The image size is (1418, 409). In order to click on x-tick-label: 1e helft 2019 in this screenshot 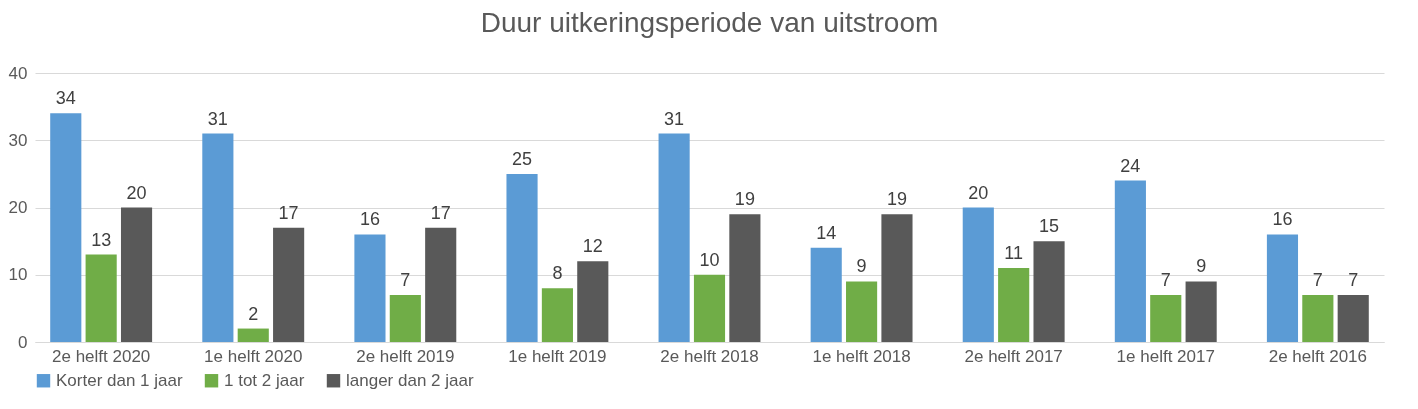, I will do `click(557, 356)`.